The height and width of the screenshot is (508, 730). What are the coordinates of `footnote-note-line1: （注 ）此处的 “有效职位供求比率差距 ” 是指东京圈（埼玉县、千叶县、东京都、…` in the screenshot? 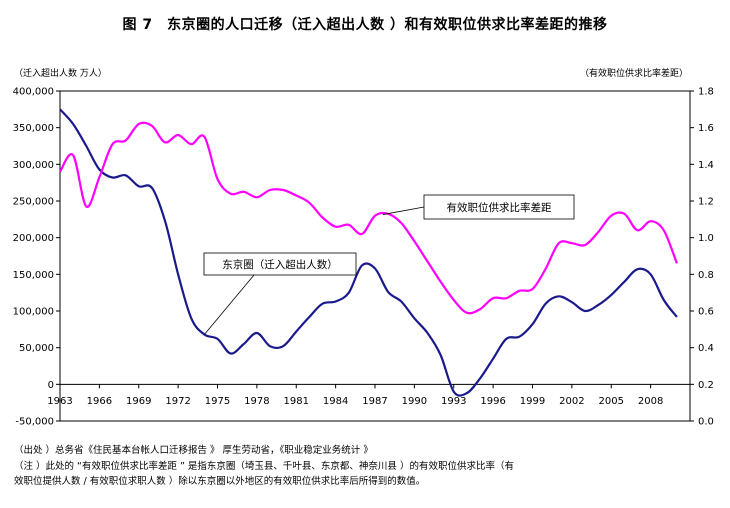 It's located at (264, 466).